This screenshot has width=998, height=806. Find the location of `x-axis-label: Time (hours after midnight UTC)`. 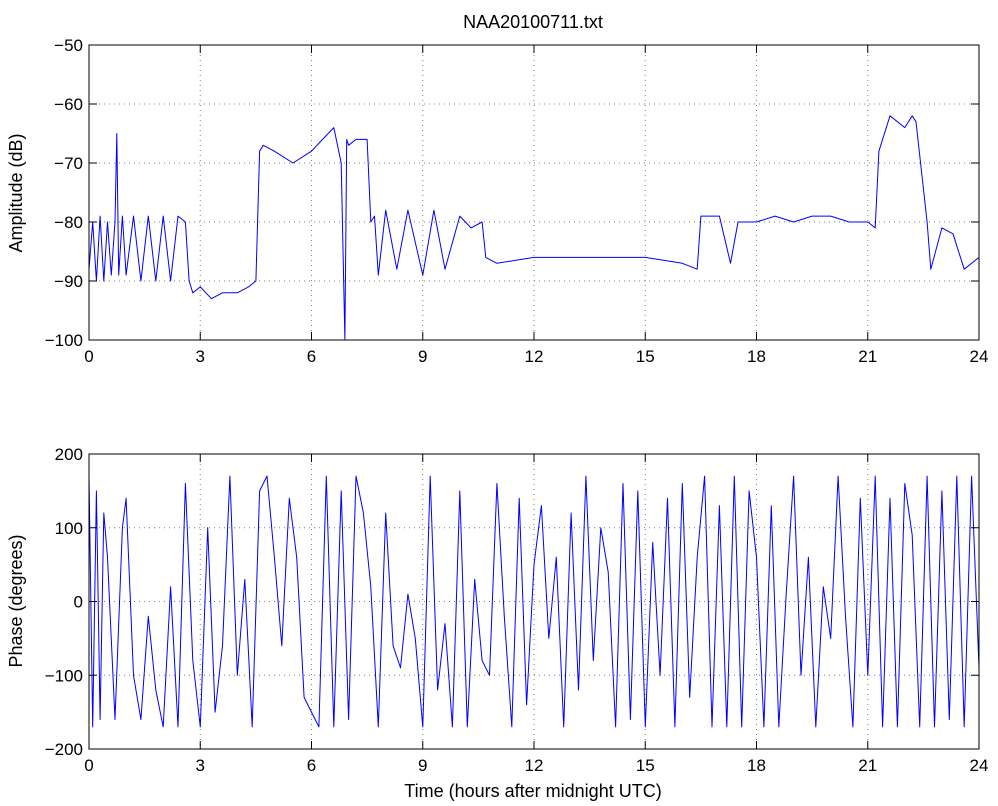

x-axis-label: Time (hours after midnight UTC) is located at coordinates (532, 791).